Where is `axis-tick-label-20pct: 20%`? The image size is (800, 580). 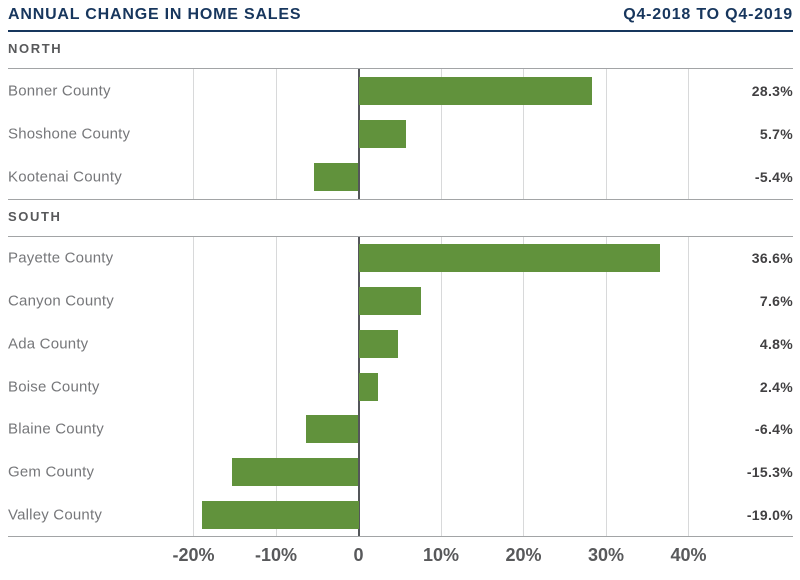 axis-tick-label-20pct: 20% is located at coordinates (523, 555).